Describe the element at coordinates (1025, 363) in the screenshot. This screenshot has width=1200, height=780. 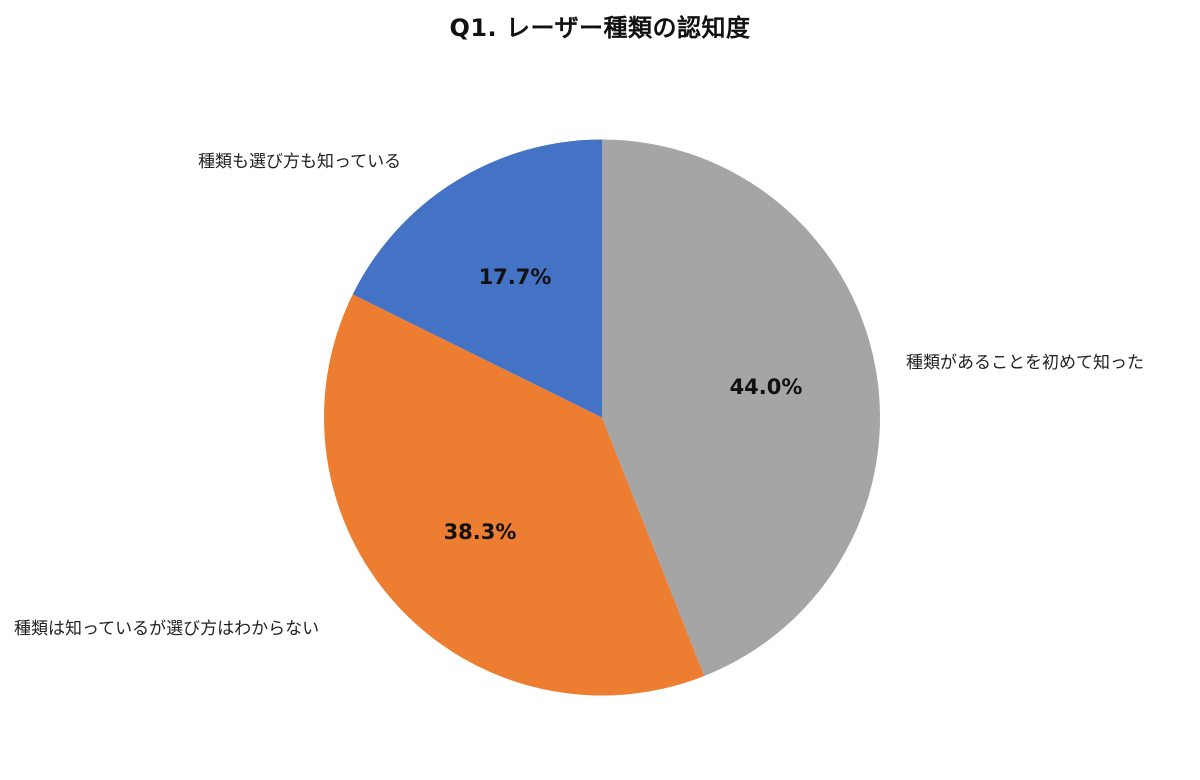
I see `category-label-first-time: 種類があることを初めて知った` at that location.